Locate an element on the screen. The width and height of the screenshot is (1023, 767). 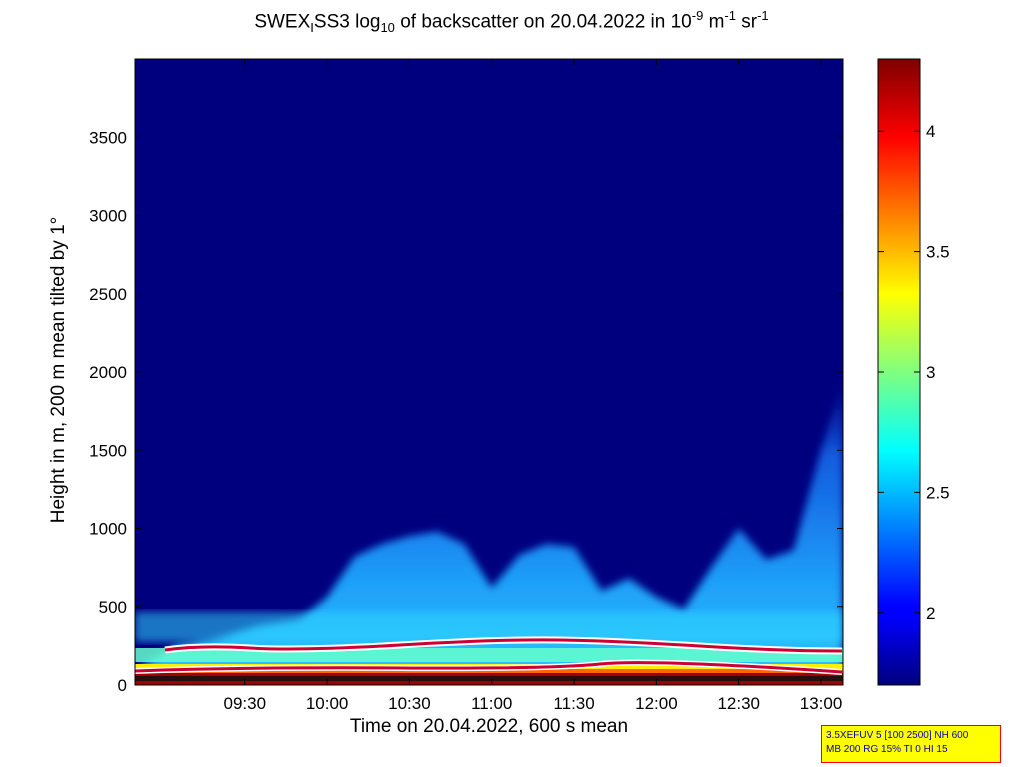
colorbar-gradient is located at coordinates (899, 372).